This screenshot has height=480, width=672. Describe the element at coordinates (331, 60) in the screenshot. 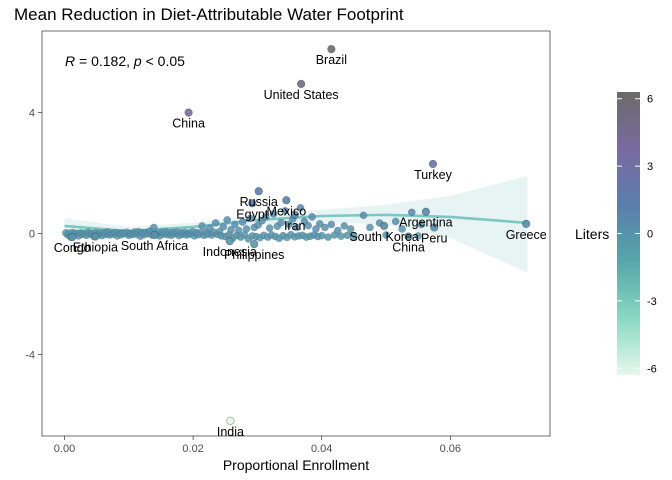

I see `point-label: Brazil` at that location.